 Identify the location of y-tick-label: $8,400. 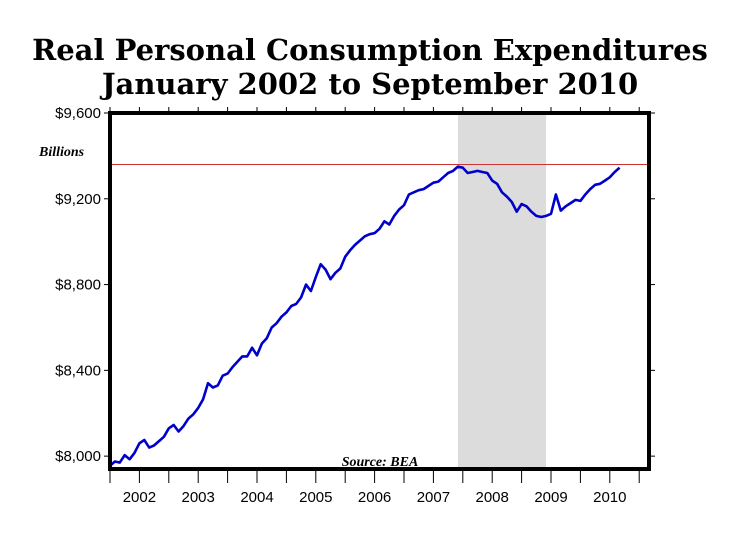
(78, 370).